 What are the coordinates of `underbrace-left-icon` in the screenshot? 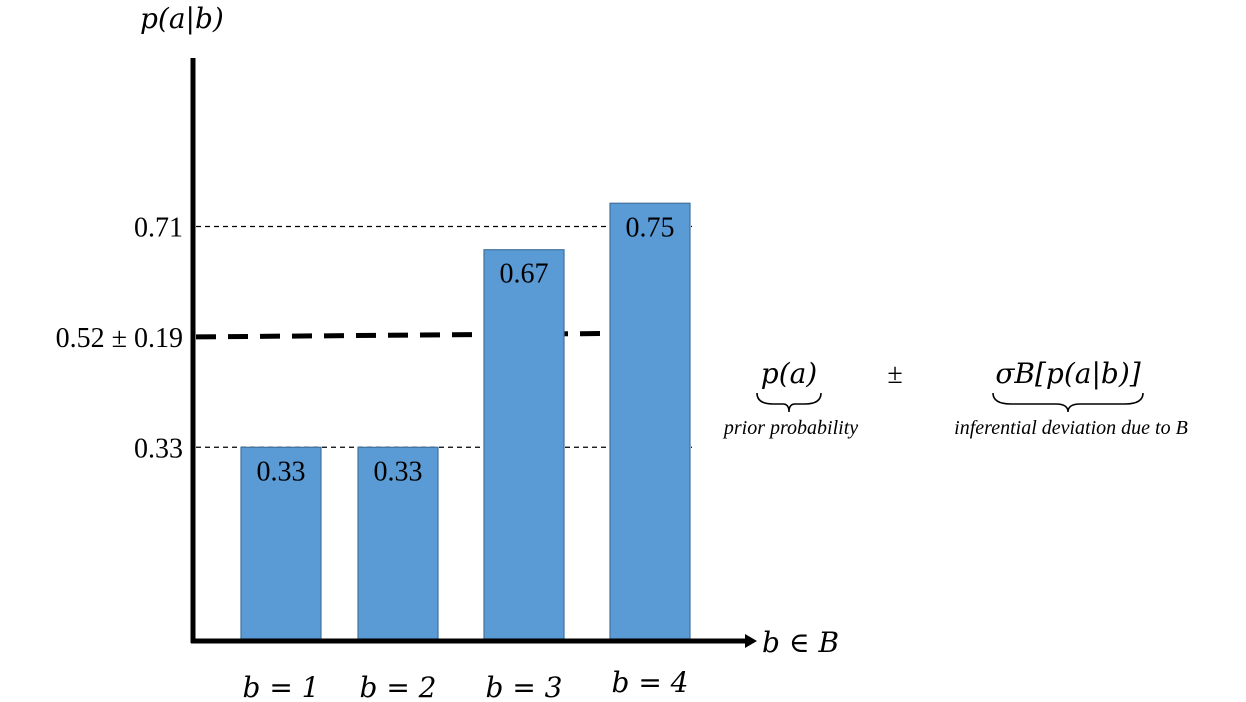 It's located at (789, 402).